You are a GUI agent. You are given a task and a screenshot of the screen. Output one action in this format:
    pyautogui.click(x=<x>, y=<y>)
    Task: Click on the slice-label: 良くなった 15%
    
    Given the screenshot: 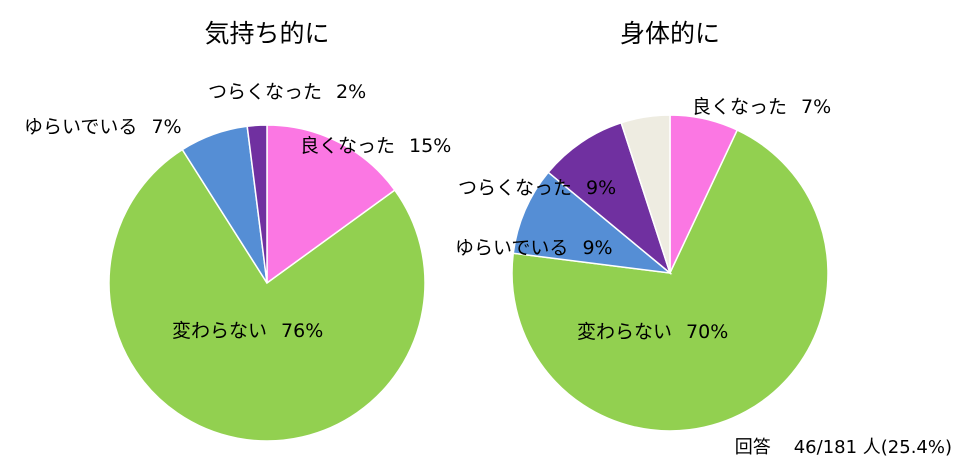 What is the action you would take?
    pyautogui.click(x=375, y=146)
    